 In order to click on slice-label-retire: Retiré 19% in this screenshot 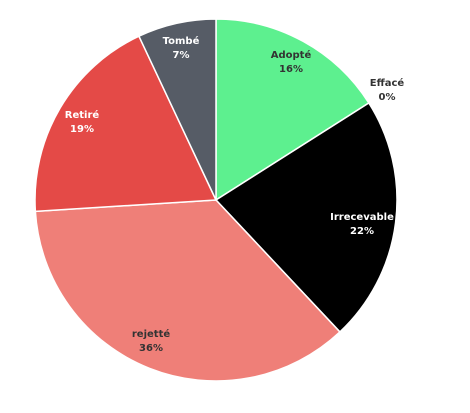, I will do `click(82, 122)`.